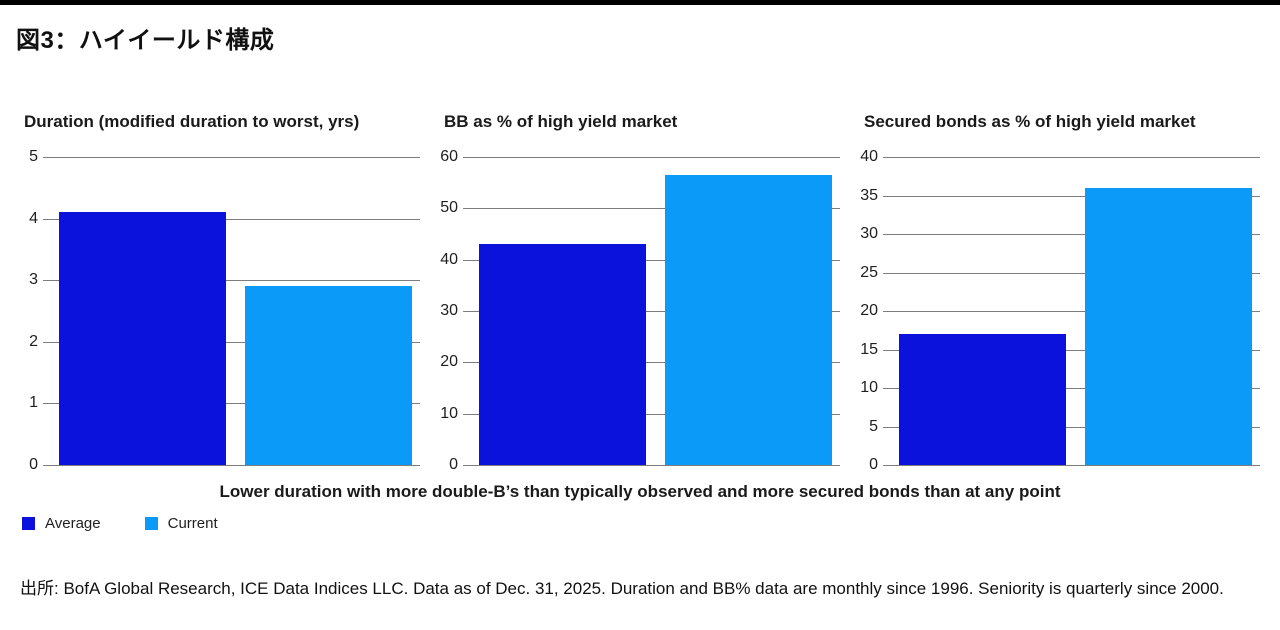 This screenshot has height=630, width=1280. I want to click on y-tick-label: 60, so click(449, 156).